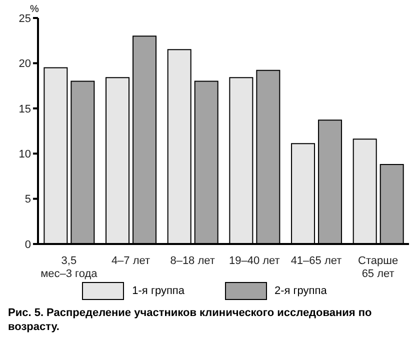  Describe the element at coordinates (24, 154) in the screenshot. I see `y-tick-label: 10` at that location.